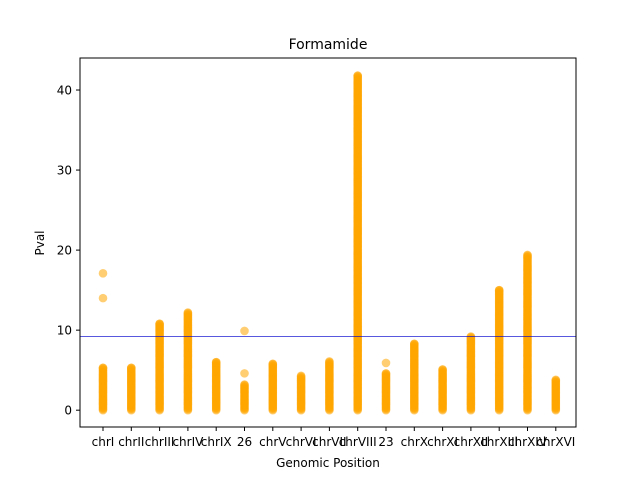 The image size is (640, 480). I want to click on x-tick-label: chrXII, so click(471, 442).